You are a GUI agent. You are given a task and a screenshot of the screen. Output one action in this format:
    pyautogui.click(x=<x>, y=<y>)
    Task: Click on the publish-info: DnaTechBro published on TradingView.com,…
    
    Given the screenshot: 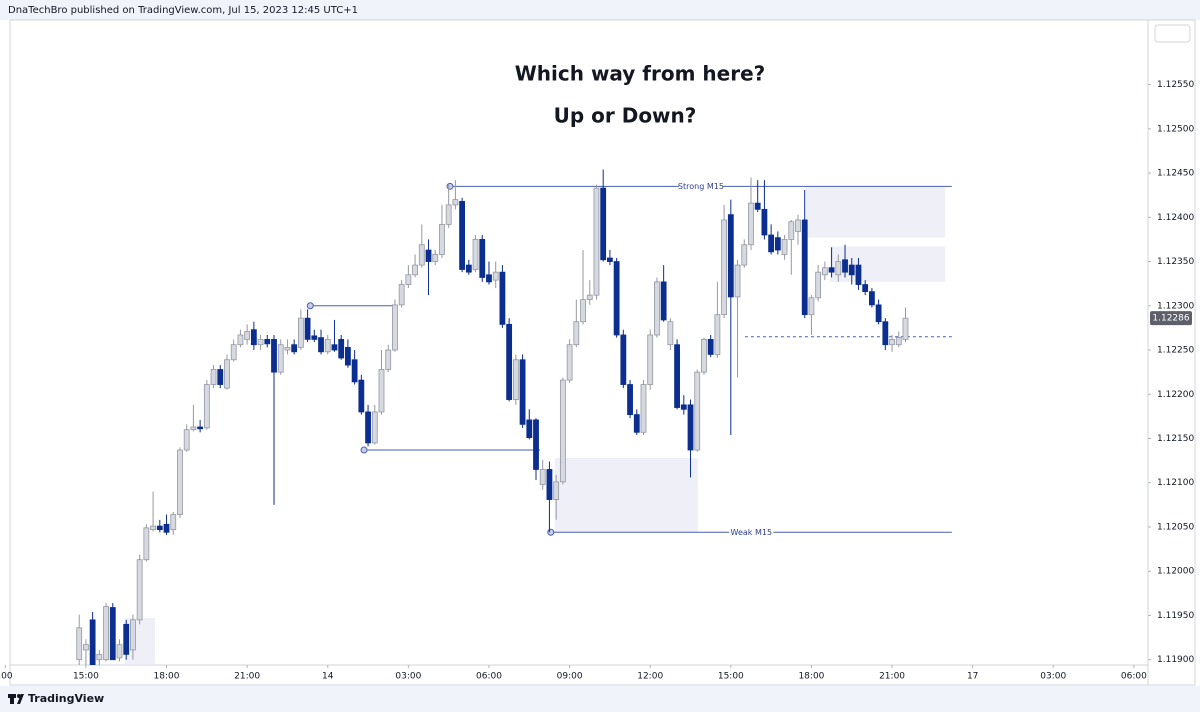 What is the action you would take?
    pyautogui.click(x=183, y=10)
    